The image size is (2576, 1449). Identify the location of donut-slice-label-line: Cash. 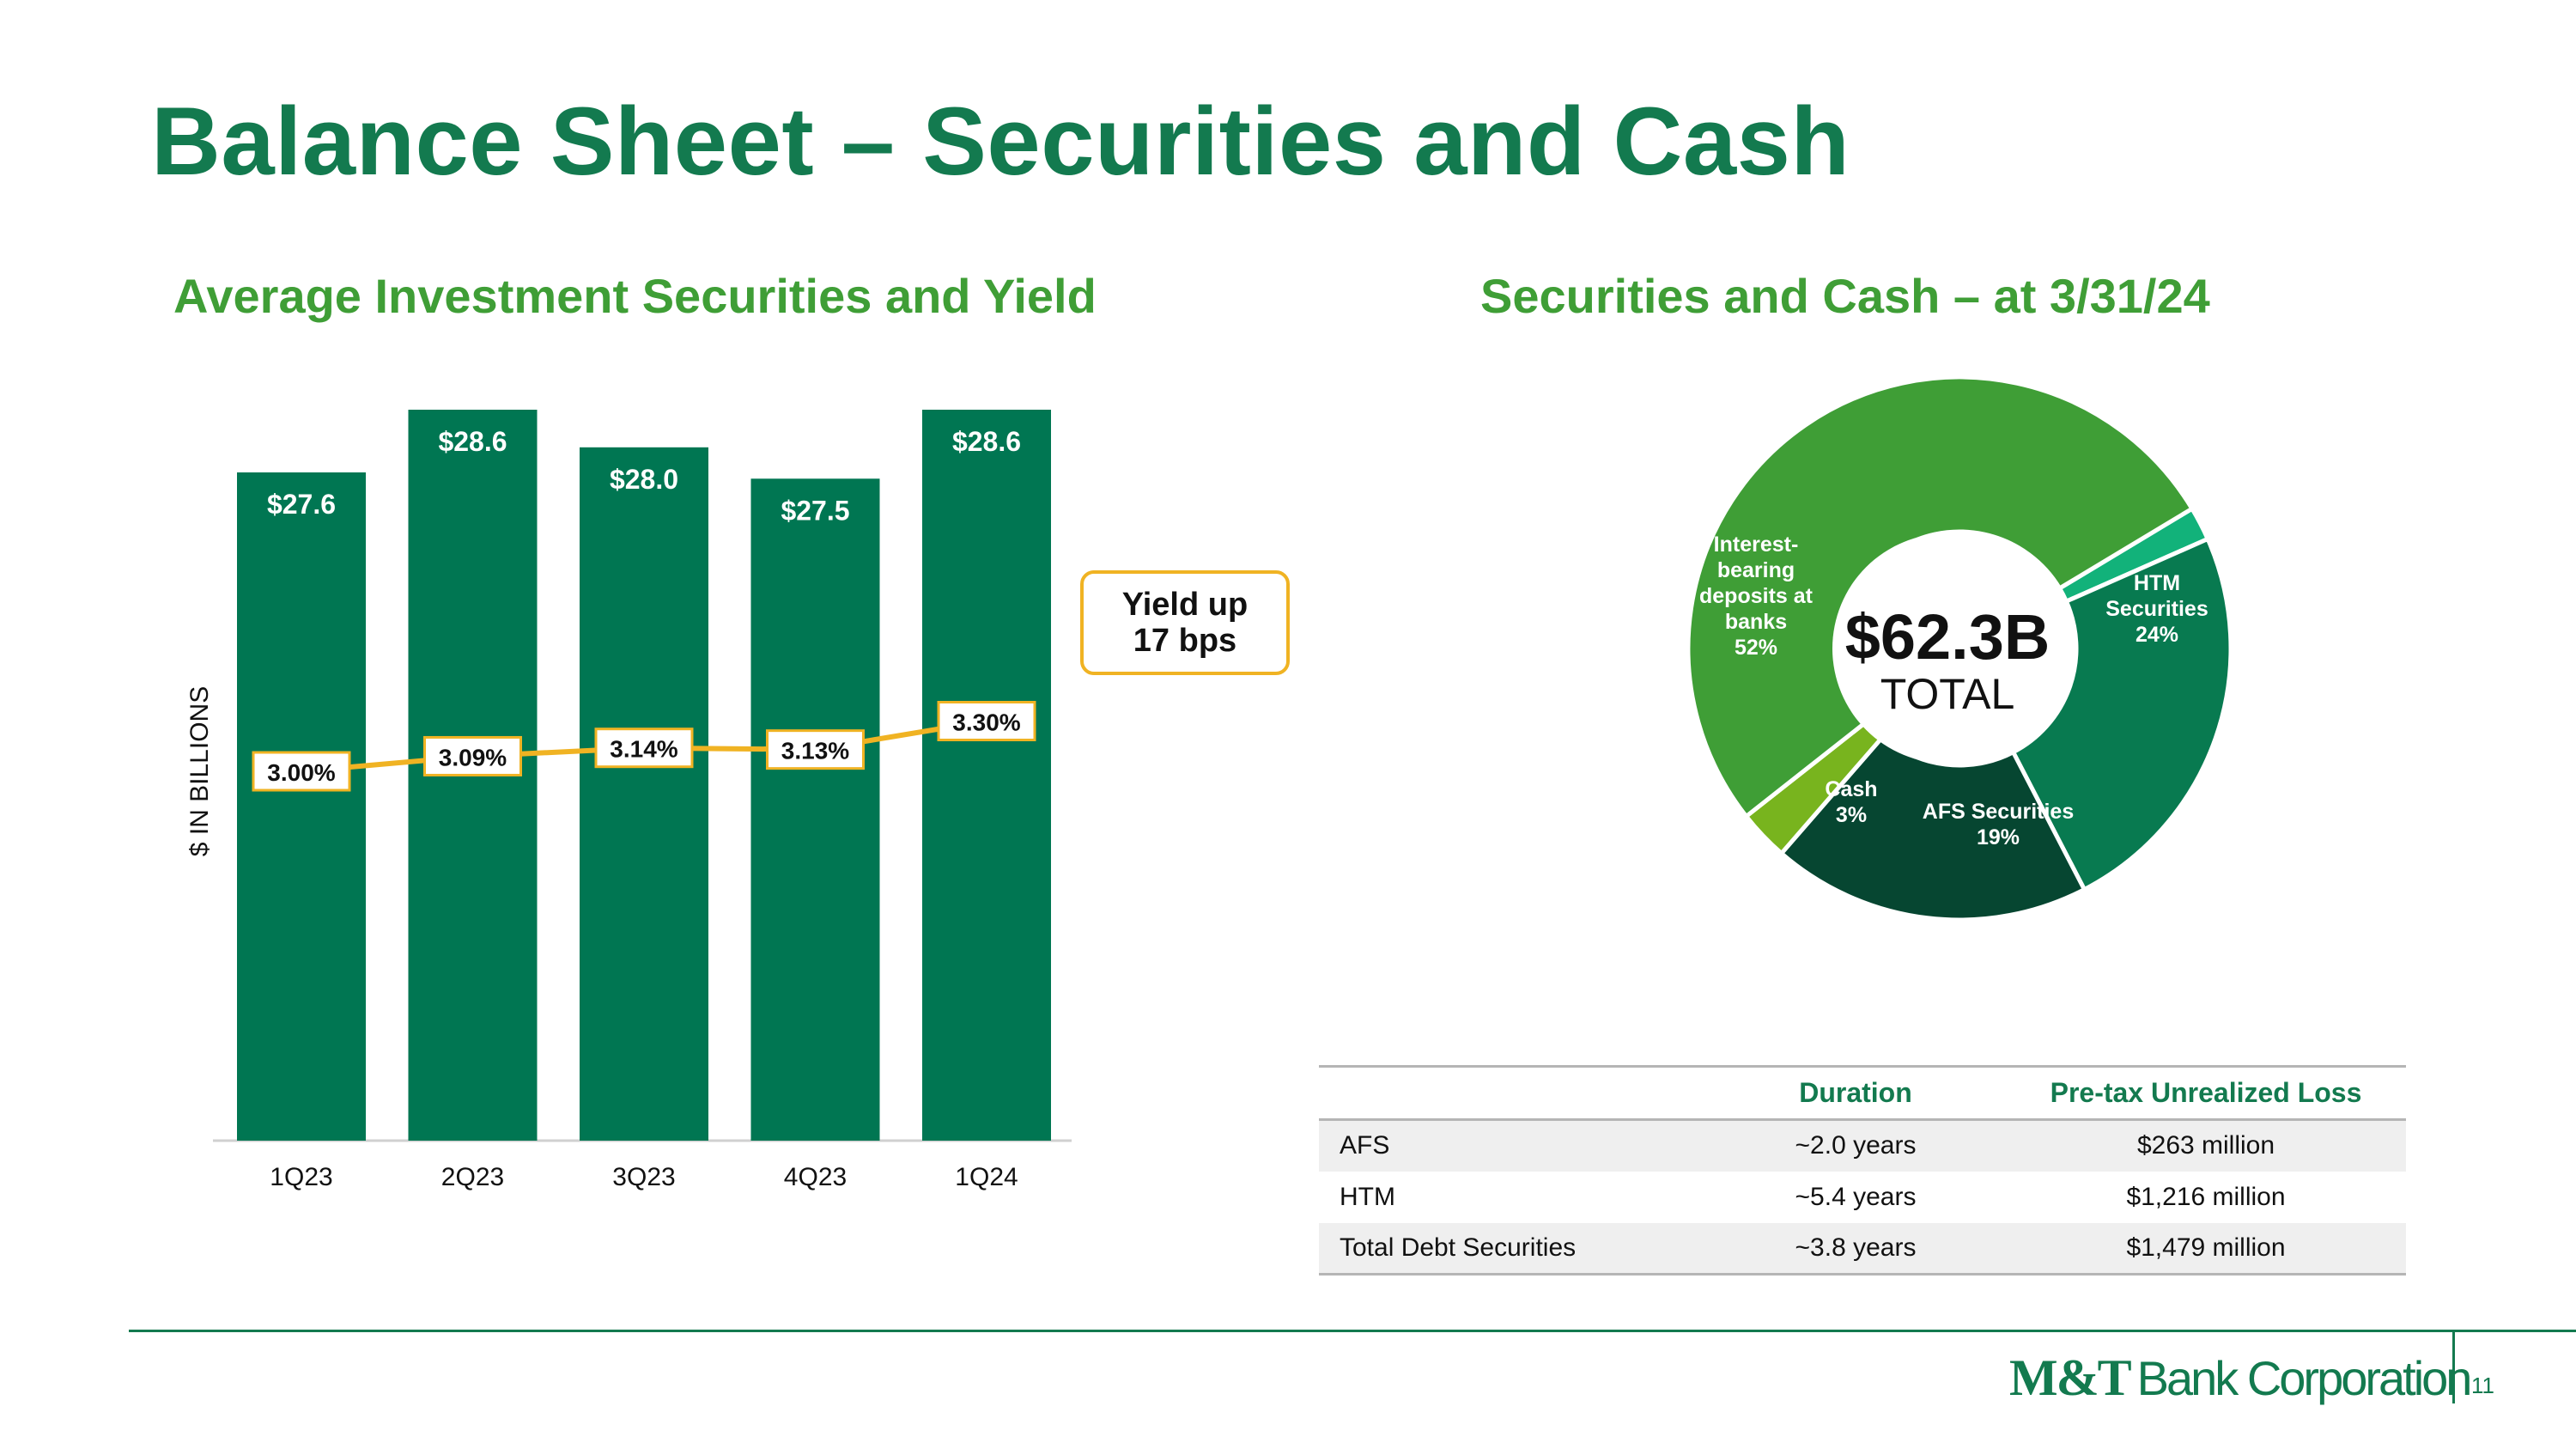
(1851, 789).